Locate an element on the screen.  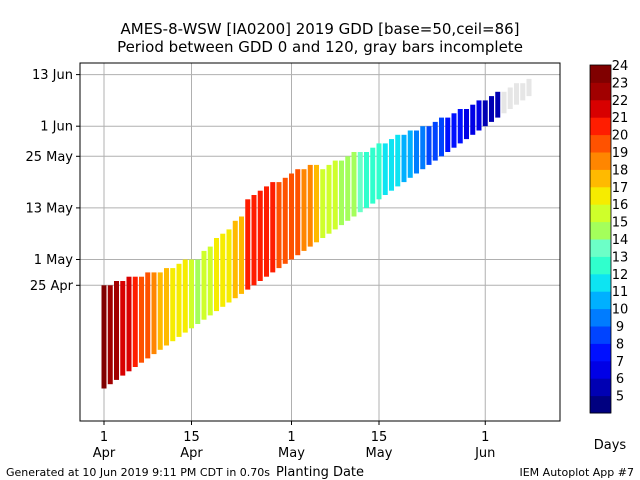
colorbar: 5 6 7 8 9 10 11 12 13 14 15 16 17 18 19 20 21 22 23 24 is located at coordinates (609, 236).